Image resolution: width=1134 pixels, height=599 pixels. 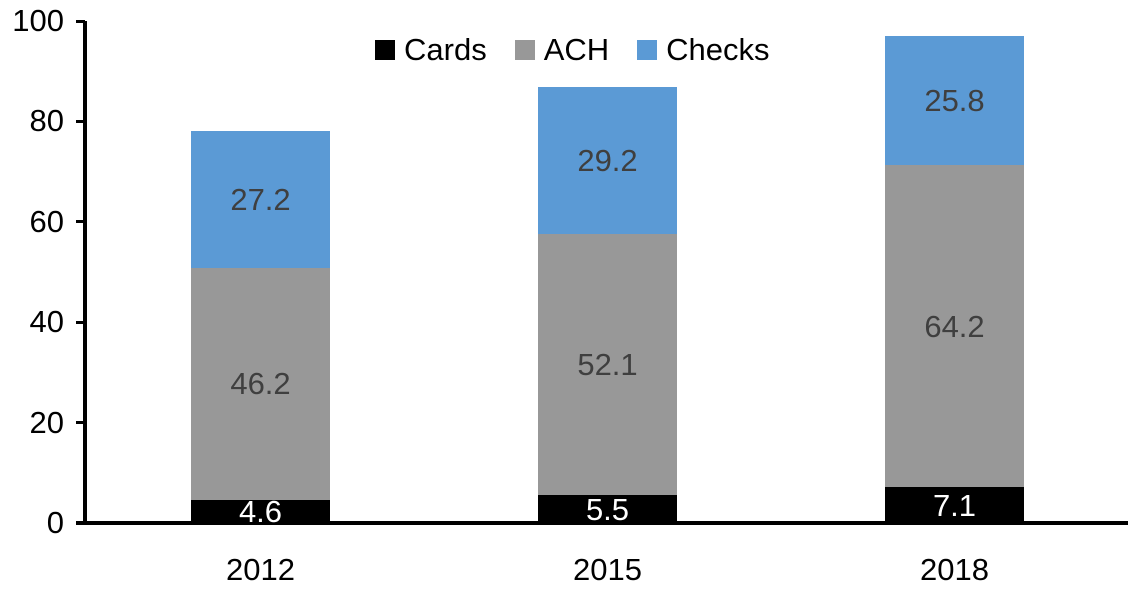 What do you see at coordinates (647, 50) in the screenshot?
I see `legend-swatch-checks` at bounding box center [647, 50].